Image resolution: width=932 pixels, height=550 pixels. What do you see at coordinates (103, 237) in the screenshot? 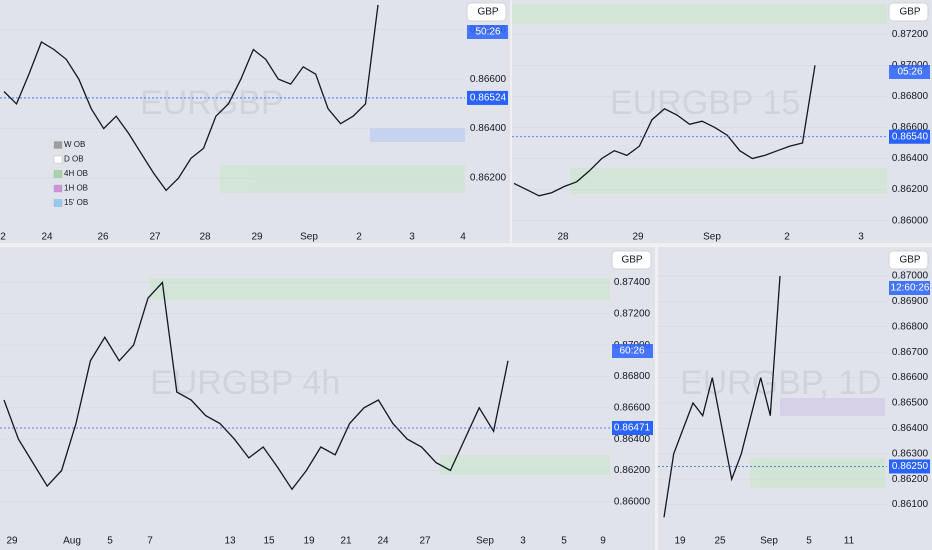
I see `x-tick-label: 26` at bounding box center [103, 237].